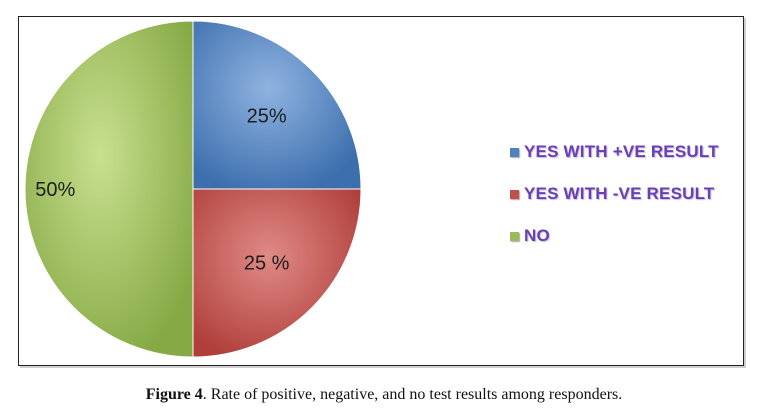 The height and width of the screenshot is (419, 768). I want to click on figure-label: Figure 4, so click(174, 394).